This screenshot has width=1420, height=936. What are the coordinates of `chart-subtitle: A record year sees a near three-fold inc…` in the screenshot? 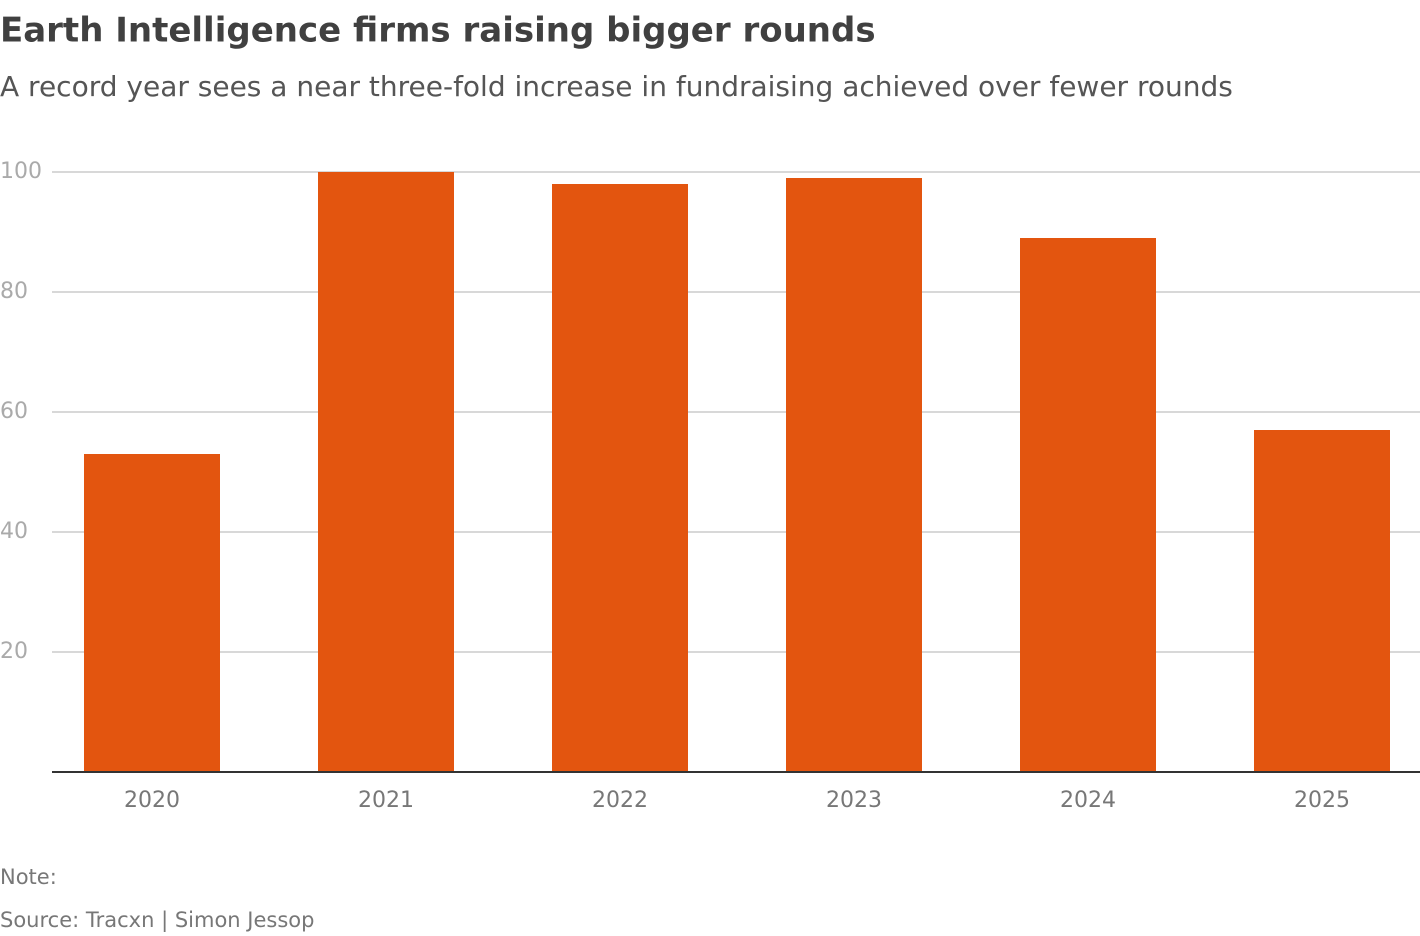 It's located at (616, 86).